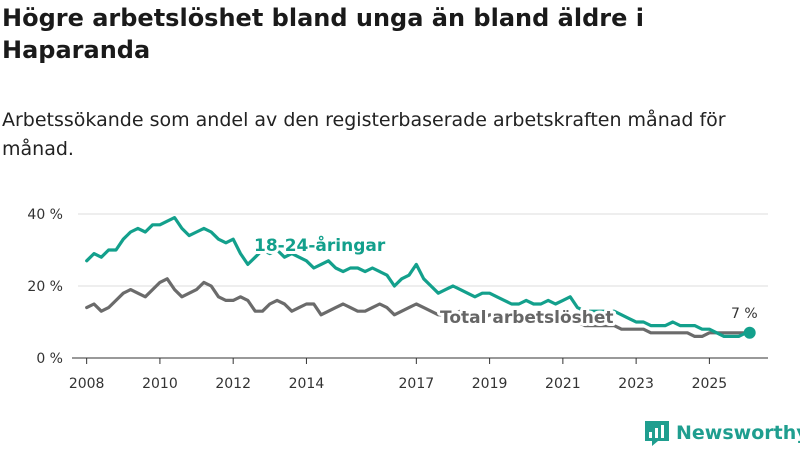 The width and height of the screenshot is (800, 450). What do you see at coordinates (87, 384) in the screenshot?
I see `x-tick-label: 2008` at bounding box center [87, 384].